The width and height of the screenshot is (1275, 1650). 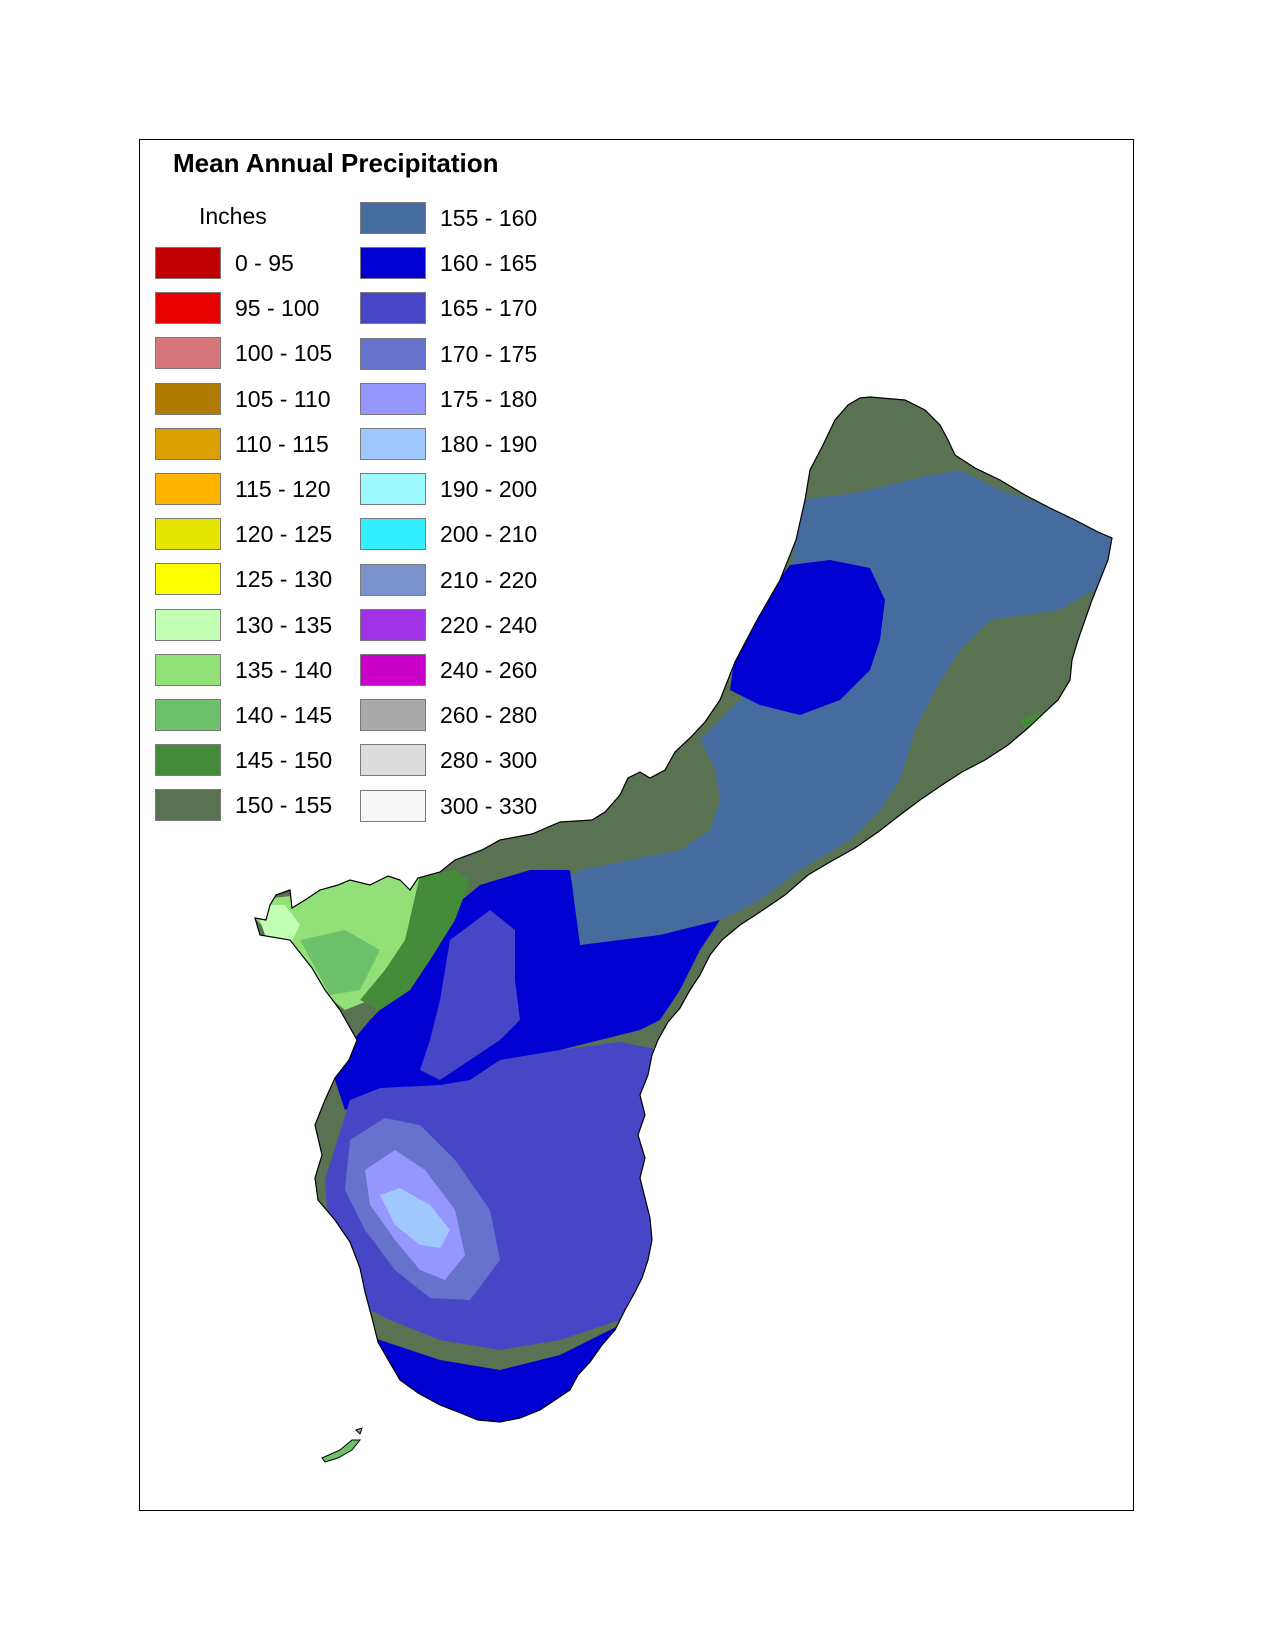 I want to click on legend-label: 210 - 220, so click(x=489, y=579).